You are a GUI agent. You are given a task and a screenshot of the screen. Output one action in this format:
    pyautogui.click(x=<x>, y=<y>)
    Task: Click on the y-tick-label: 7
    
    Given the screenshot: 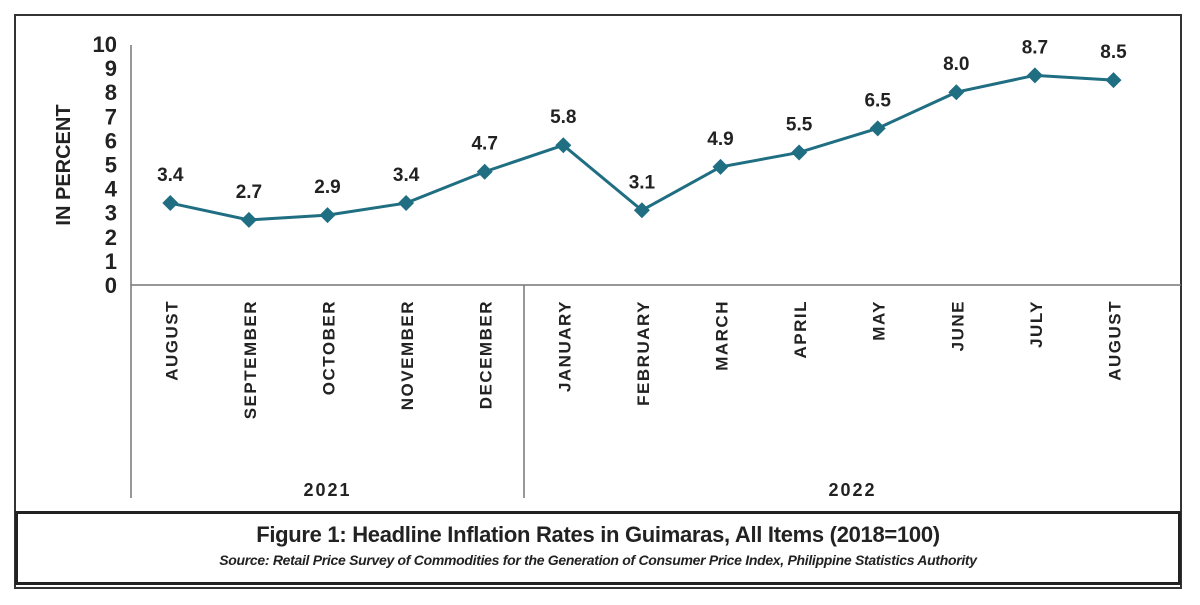 What is the action you would take?
    pyautogui.click(x=111, y=116)
    